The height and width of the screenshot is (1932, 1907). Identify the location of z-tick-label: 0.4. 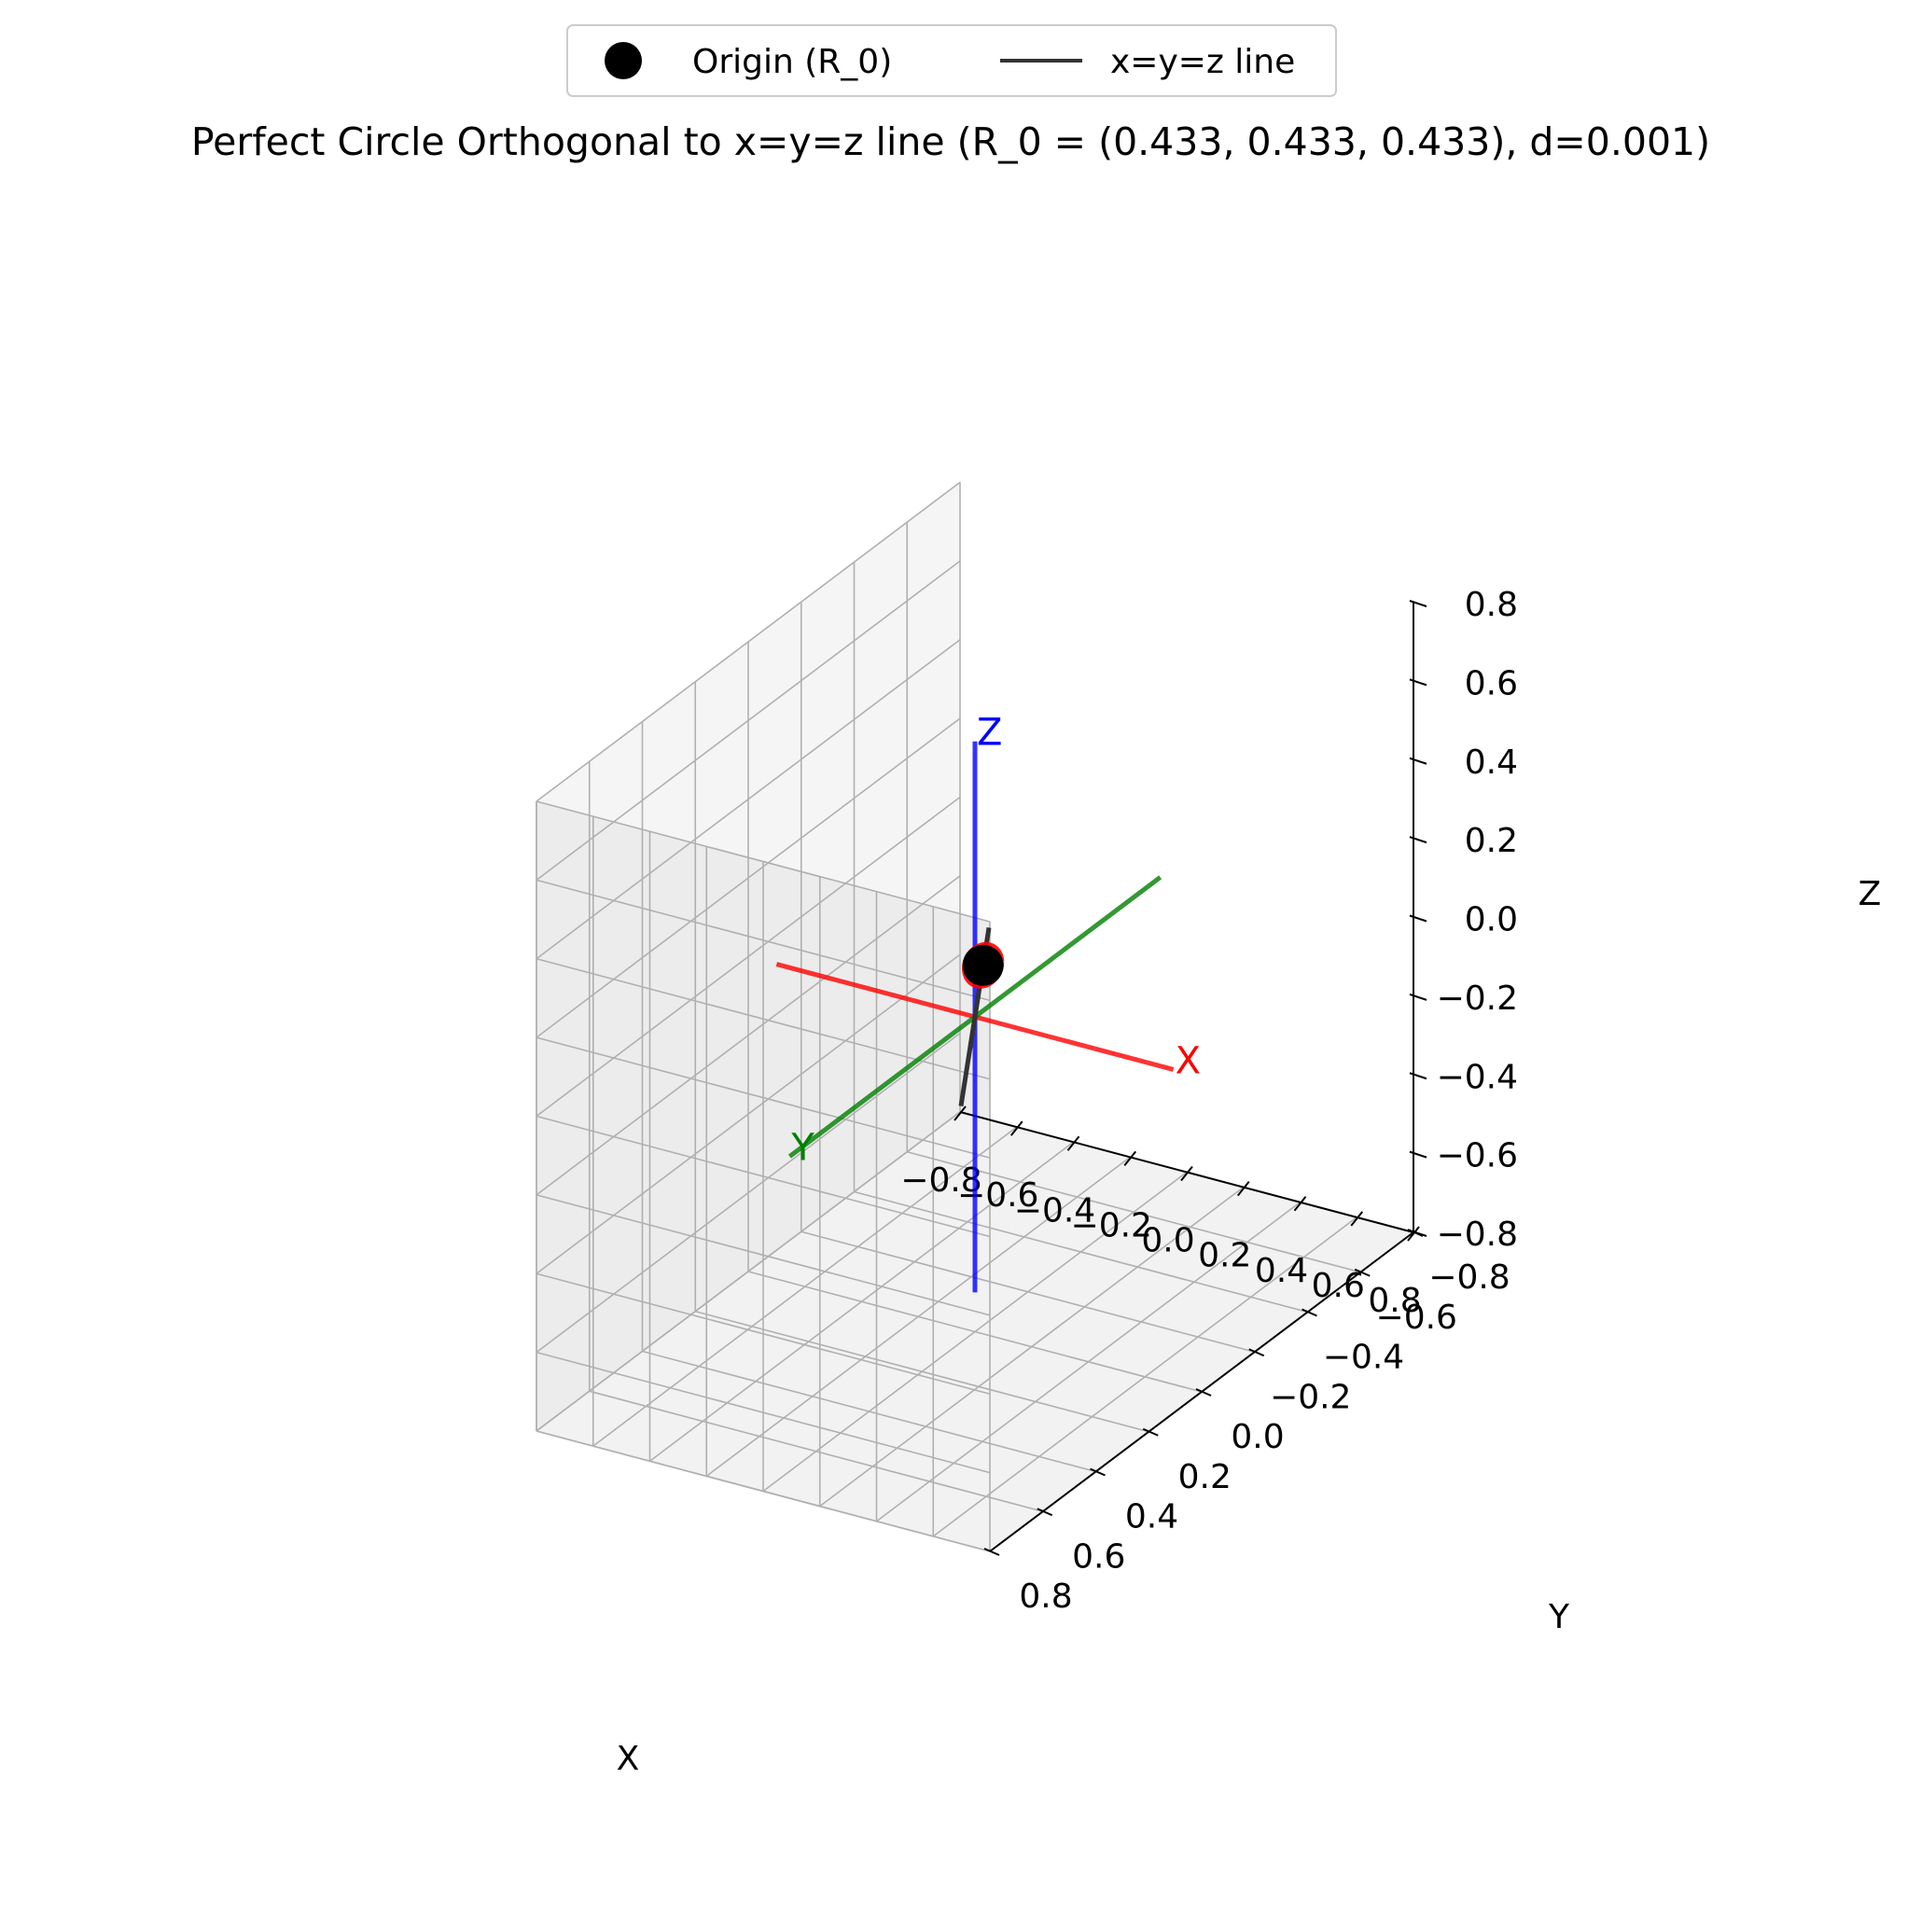
(1491, 763).